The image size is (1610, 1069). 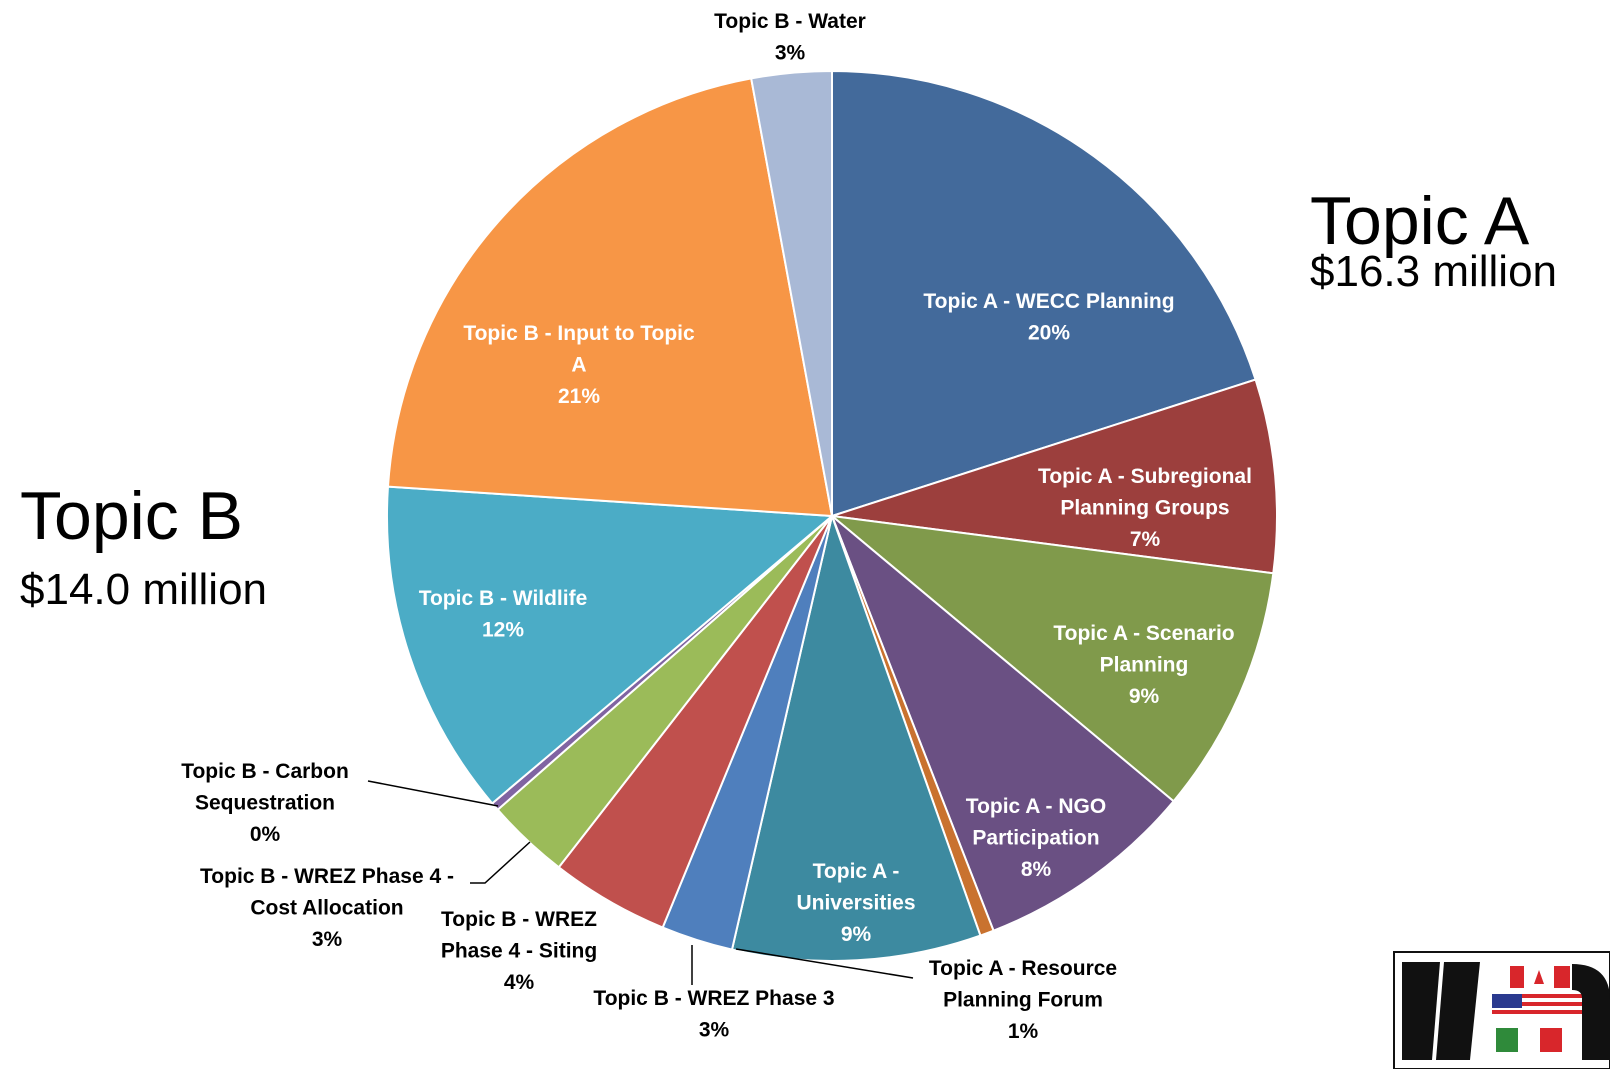 I want to click on slice-label-line-3-0: Topic A - NGO, so click(x=1036, y=806).